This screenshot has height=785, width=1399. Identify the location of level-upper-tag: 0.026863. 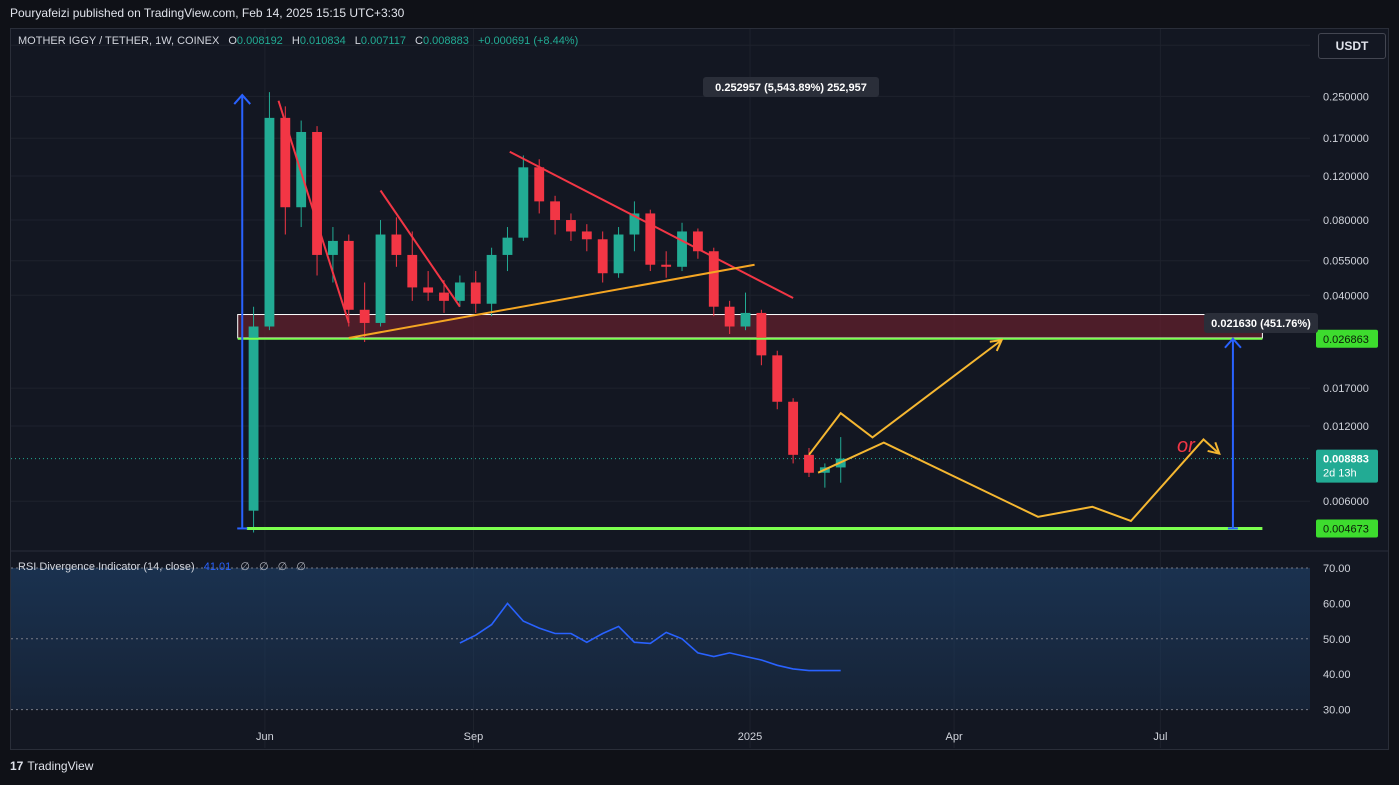
(1346, 340).